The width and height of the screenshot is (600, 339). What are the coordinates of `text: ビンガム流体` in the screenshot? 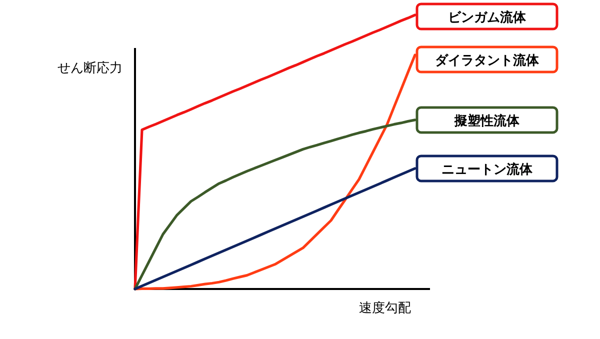 It's located at (487, 18).